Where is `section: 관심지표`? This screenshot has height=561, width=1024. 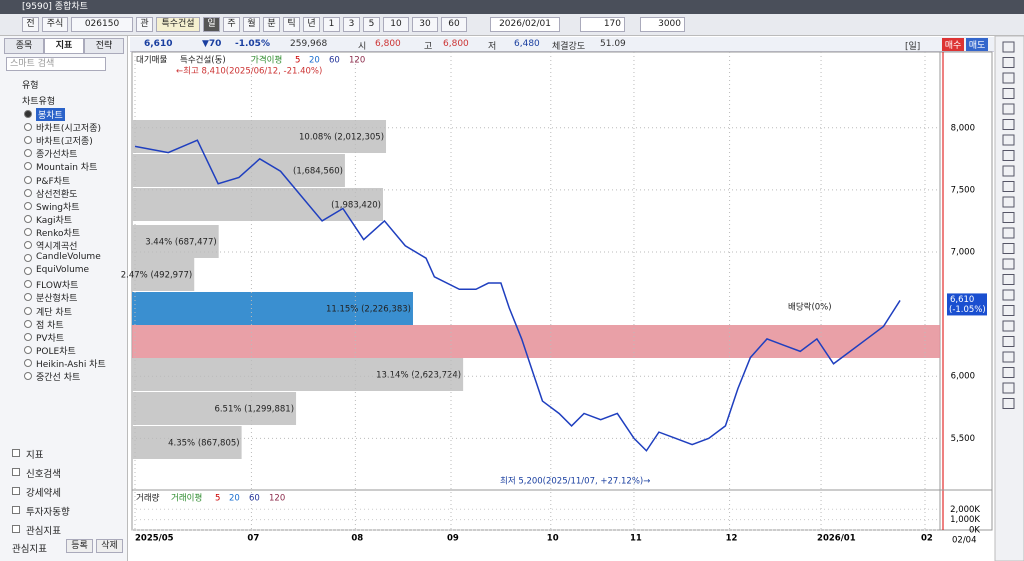
section: 관심지표 is located at coordinates (43, 531).